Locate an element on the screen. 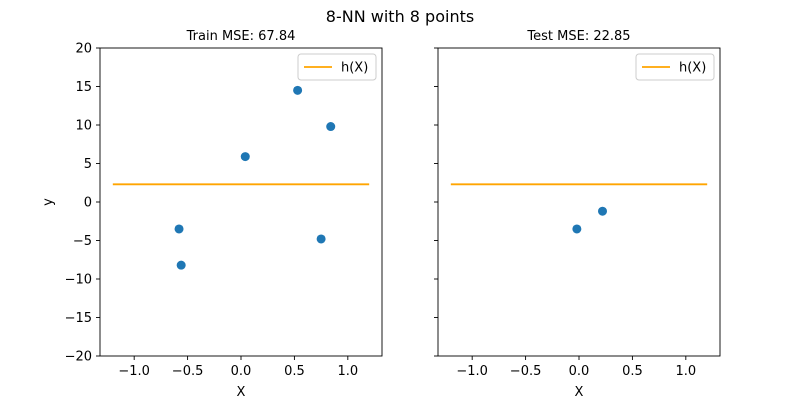 This screenshot has height=400, width=800. test-x-tick-label: −1.0 is located at coordinates (472, 371).